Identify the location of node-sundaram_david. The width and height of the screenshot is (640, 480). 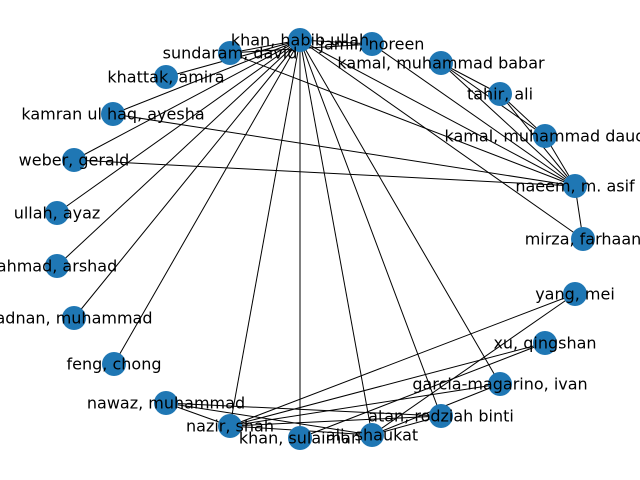
(230, 53).